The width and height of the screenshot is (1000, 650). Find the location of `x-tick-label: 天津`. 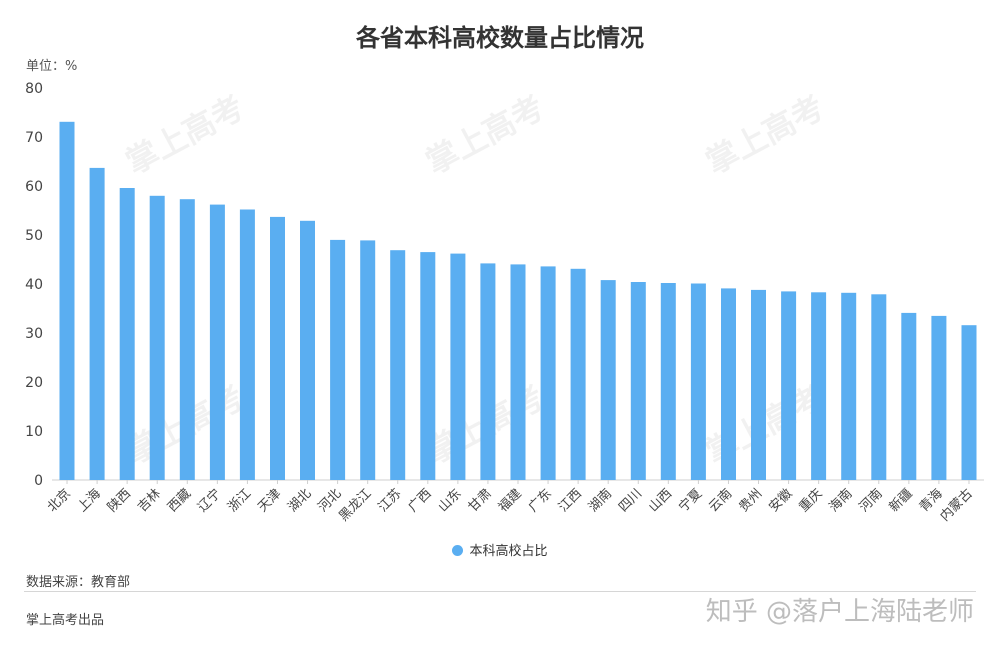

x-tick-label: 天津 is located at coordinates (269, 500).